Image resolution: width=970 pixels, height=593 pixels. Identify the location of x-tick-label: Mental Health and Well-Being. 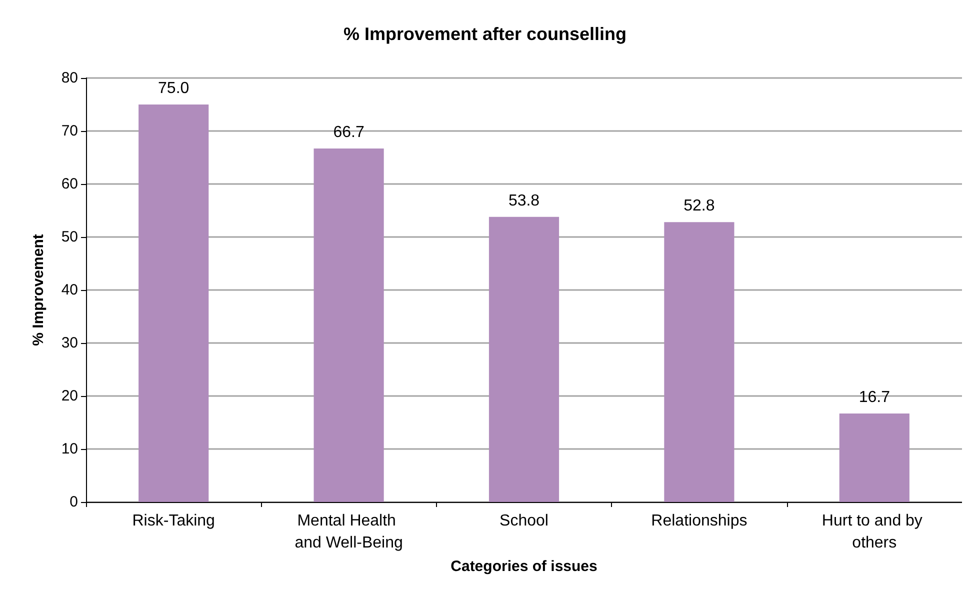
(348, 532).